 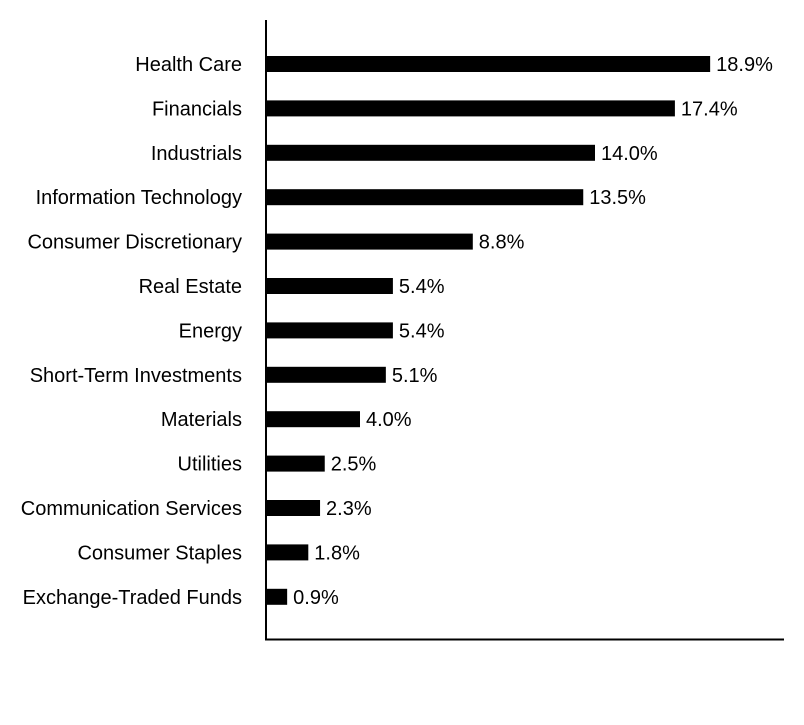 I want to click on value-label: 8.8%, so click(x=502, y=243).